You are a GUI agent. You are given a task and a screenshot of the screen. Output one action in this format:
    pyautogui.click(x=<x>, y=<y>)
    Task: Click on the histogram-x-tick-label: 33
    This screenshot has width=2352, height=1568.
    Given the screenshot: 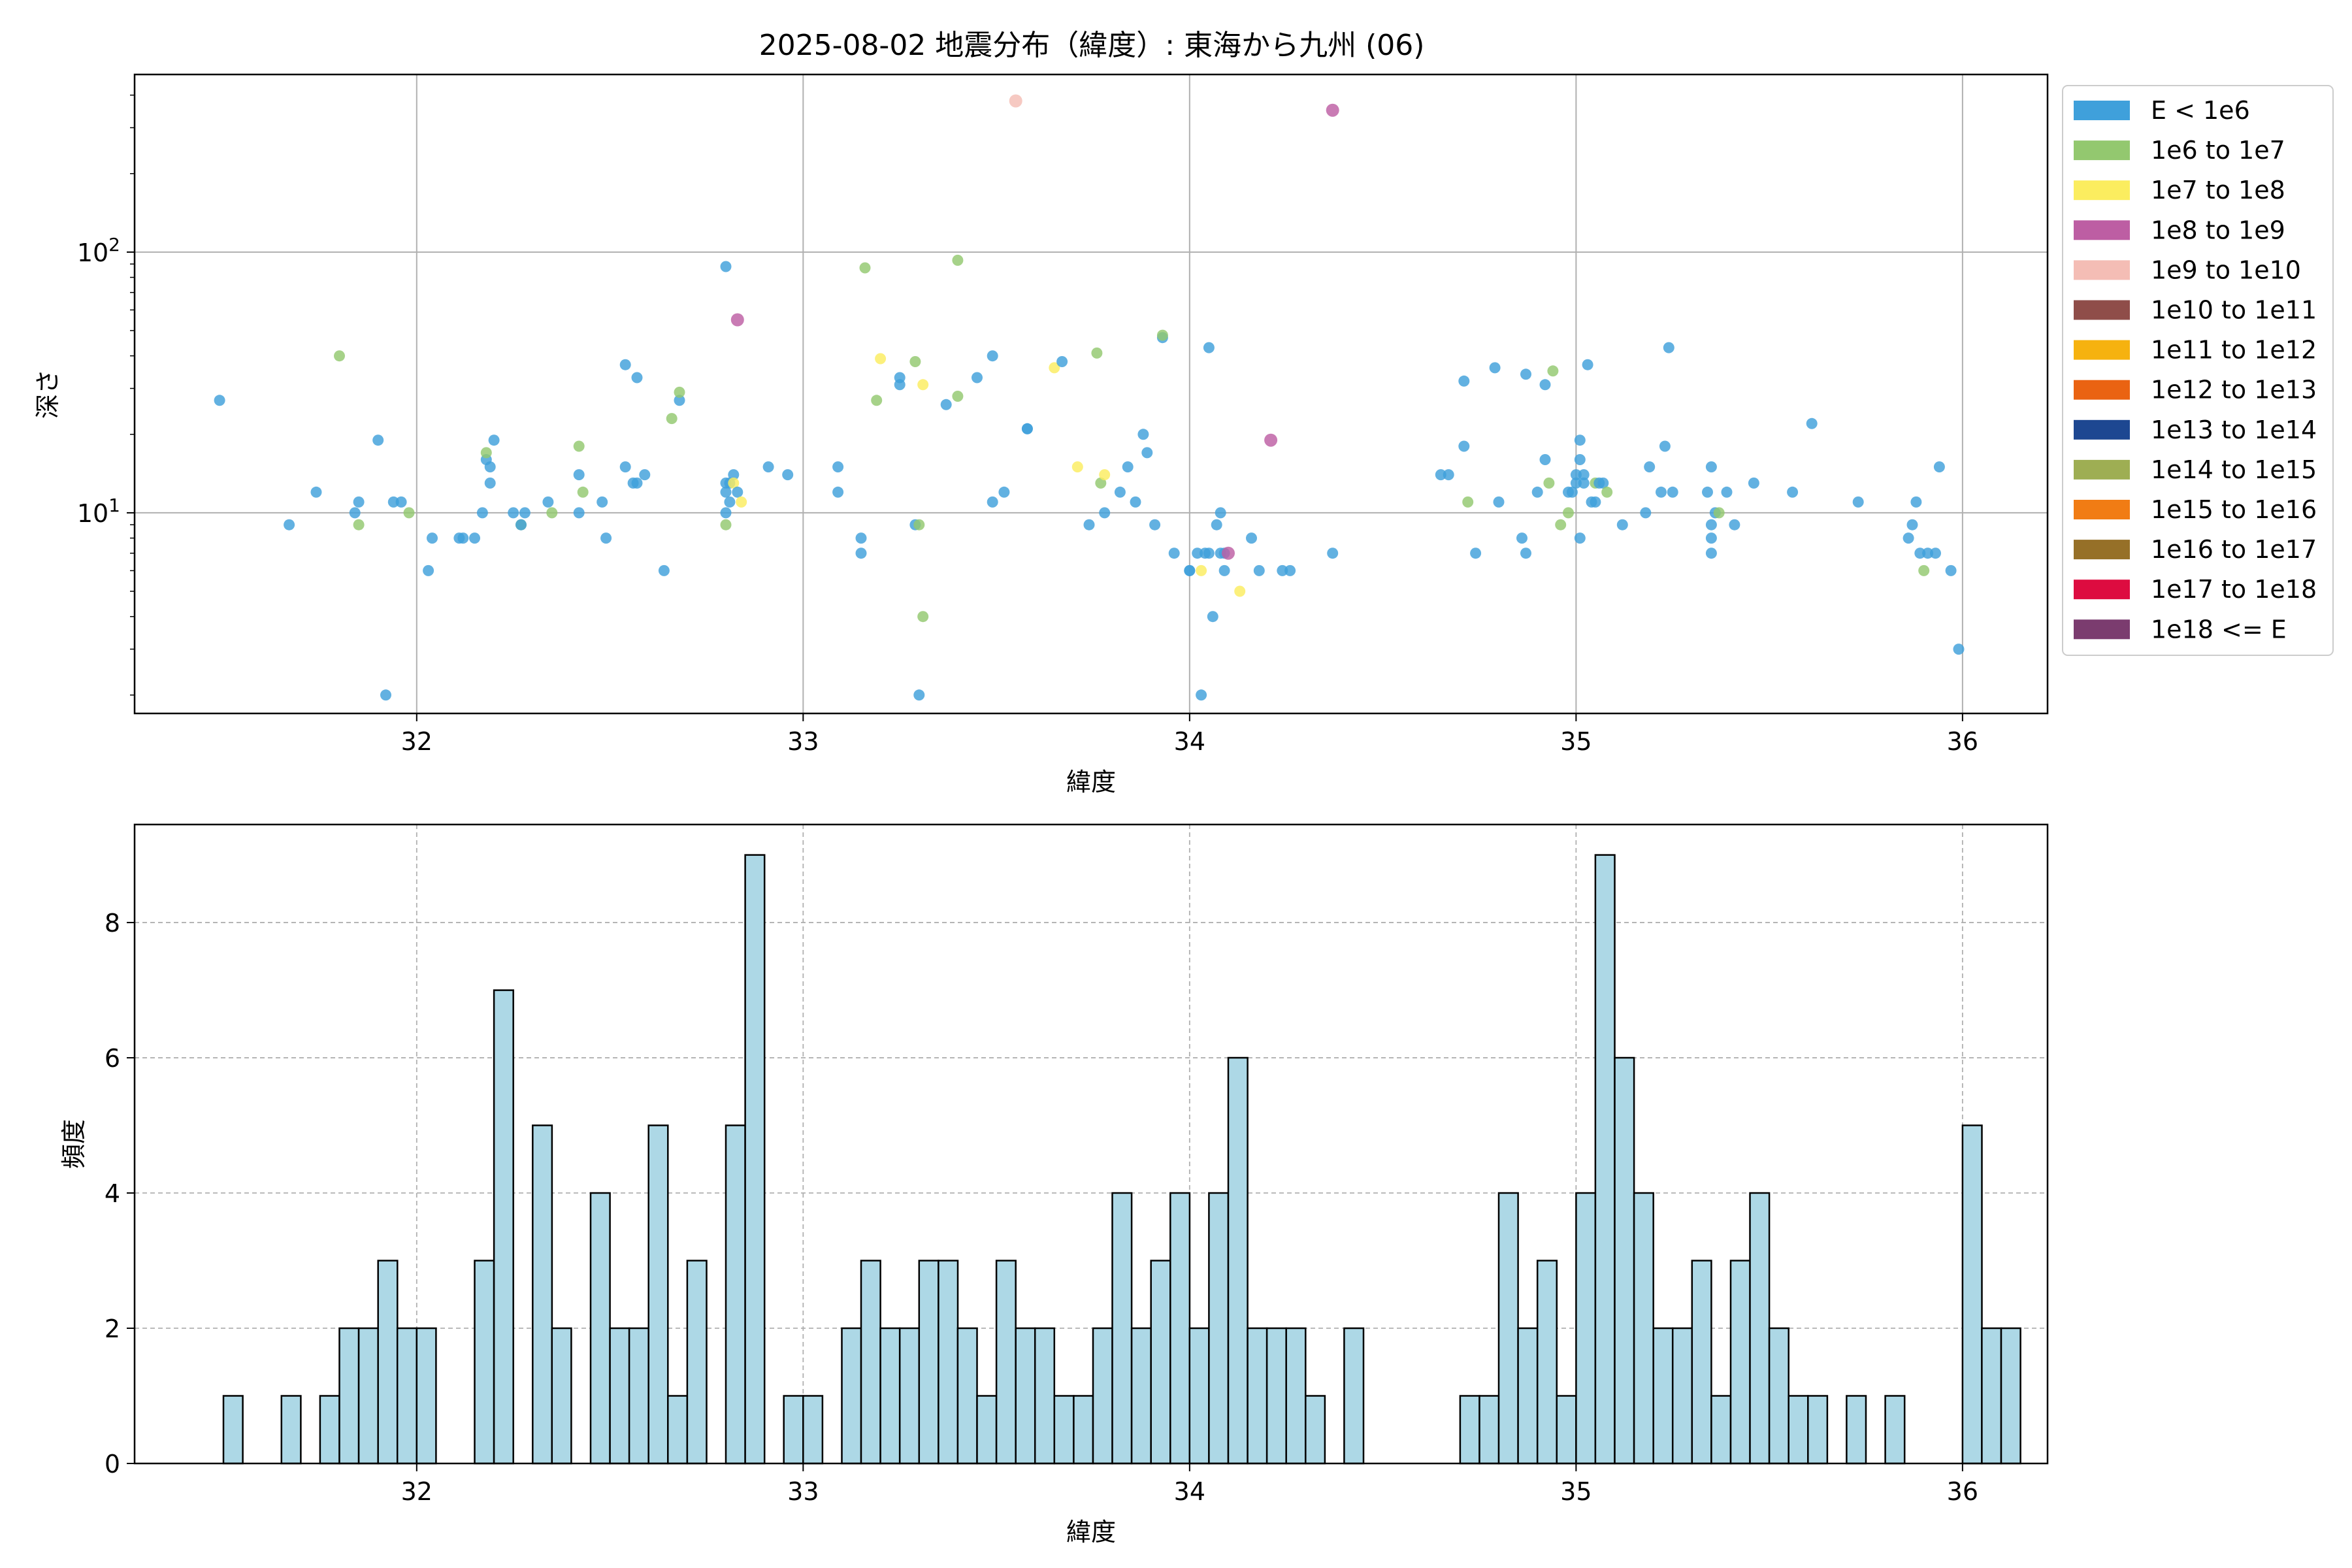 What is the action you would take?
    pyautogui.click(x=803, y=1491)
    